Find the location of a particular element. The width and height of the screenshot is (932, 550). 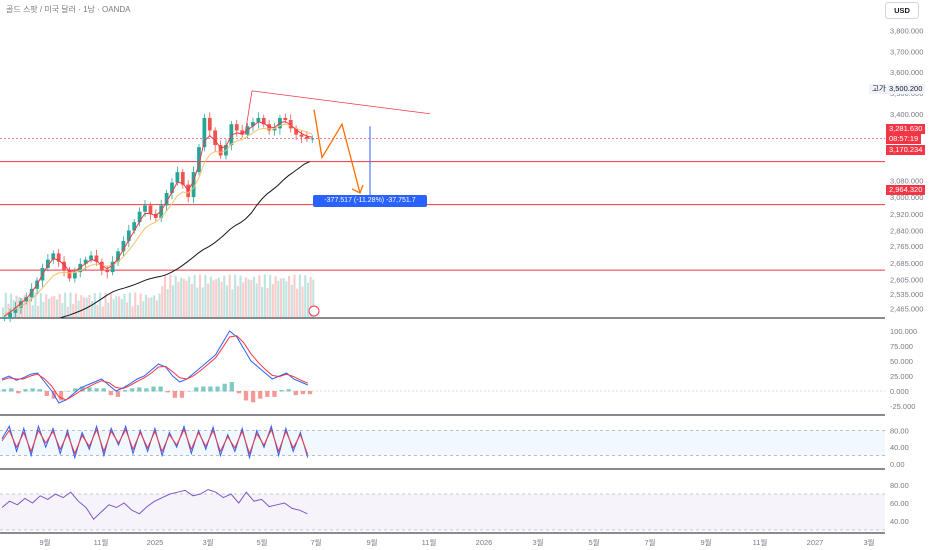

high-label-tag: 고가 is located at coordinates (879, 89).